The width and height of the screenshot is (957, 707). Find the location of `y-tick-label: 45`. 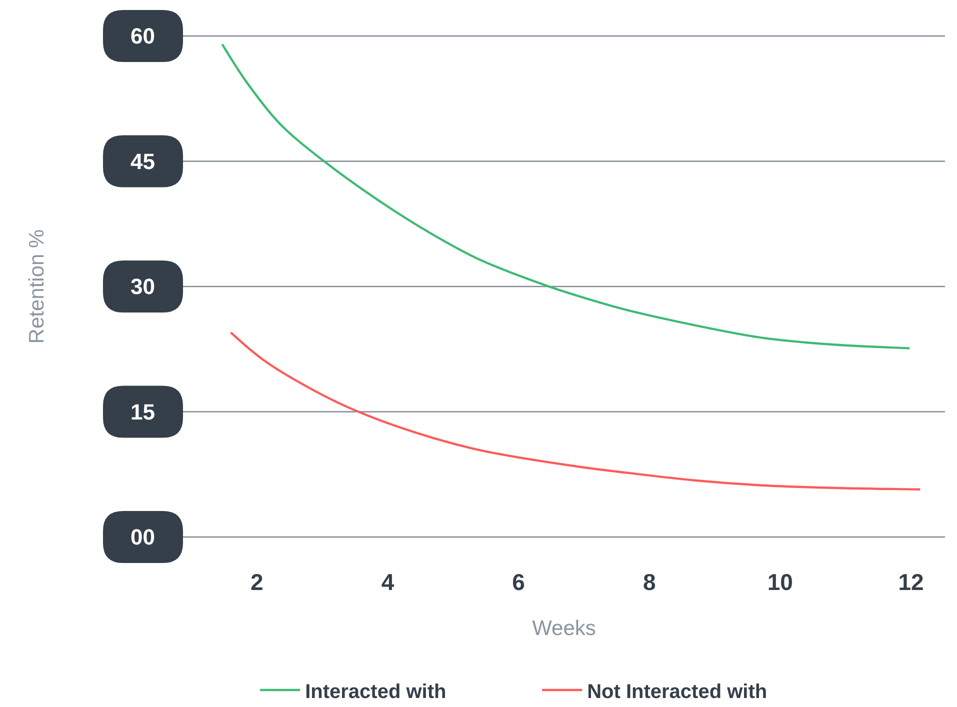

y-tick-label: 45 is located at coordinates (142, 161).